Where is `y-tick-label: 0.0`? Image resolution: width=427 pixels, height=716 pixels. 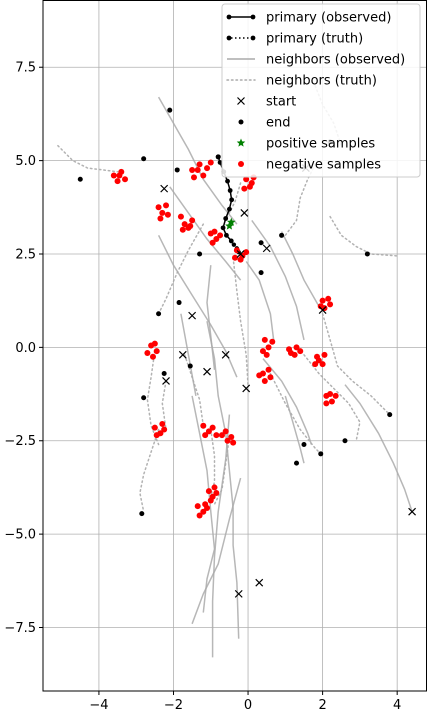
y-tick-label: 0.0 is located at coordinates (25, 348).